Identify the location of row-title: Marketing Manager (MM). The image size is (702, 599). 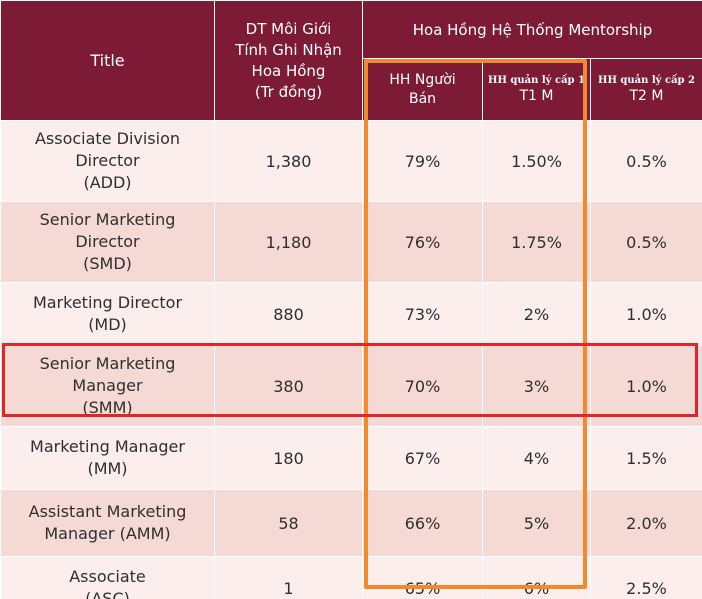
(107, 458).